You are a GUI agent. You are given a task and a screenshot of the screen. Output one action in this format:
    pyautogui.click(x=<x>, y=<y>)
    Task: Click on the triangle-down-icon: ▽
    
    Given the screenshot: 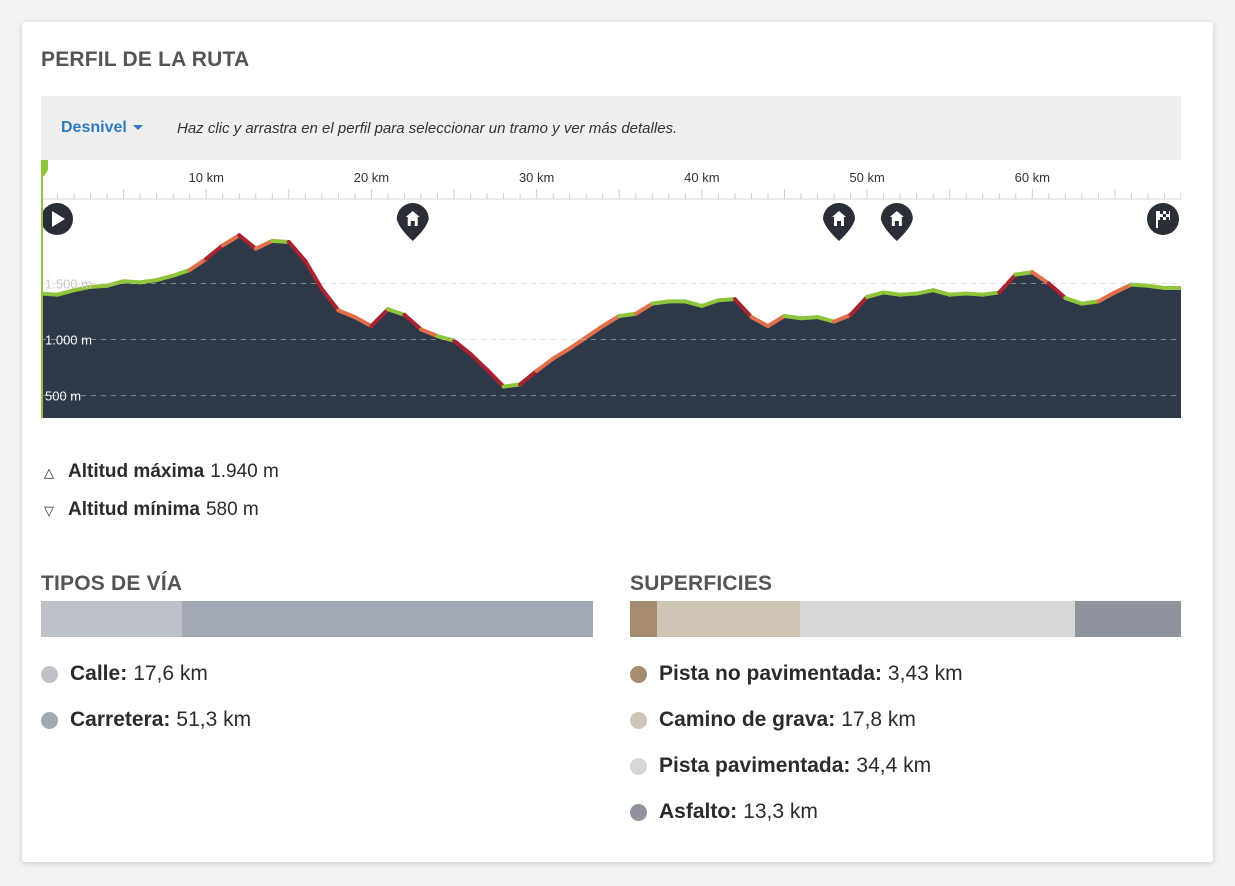 What is the action you would take?
    pyautogui.click(x=49, y=510)
    